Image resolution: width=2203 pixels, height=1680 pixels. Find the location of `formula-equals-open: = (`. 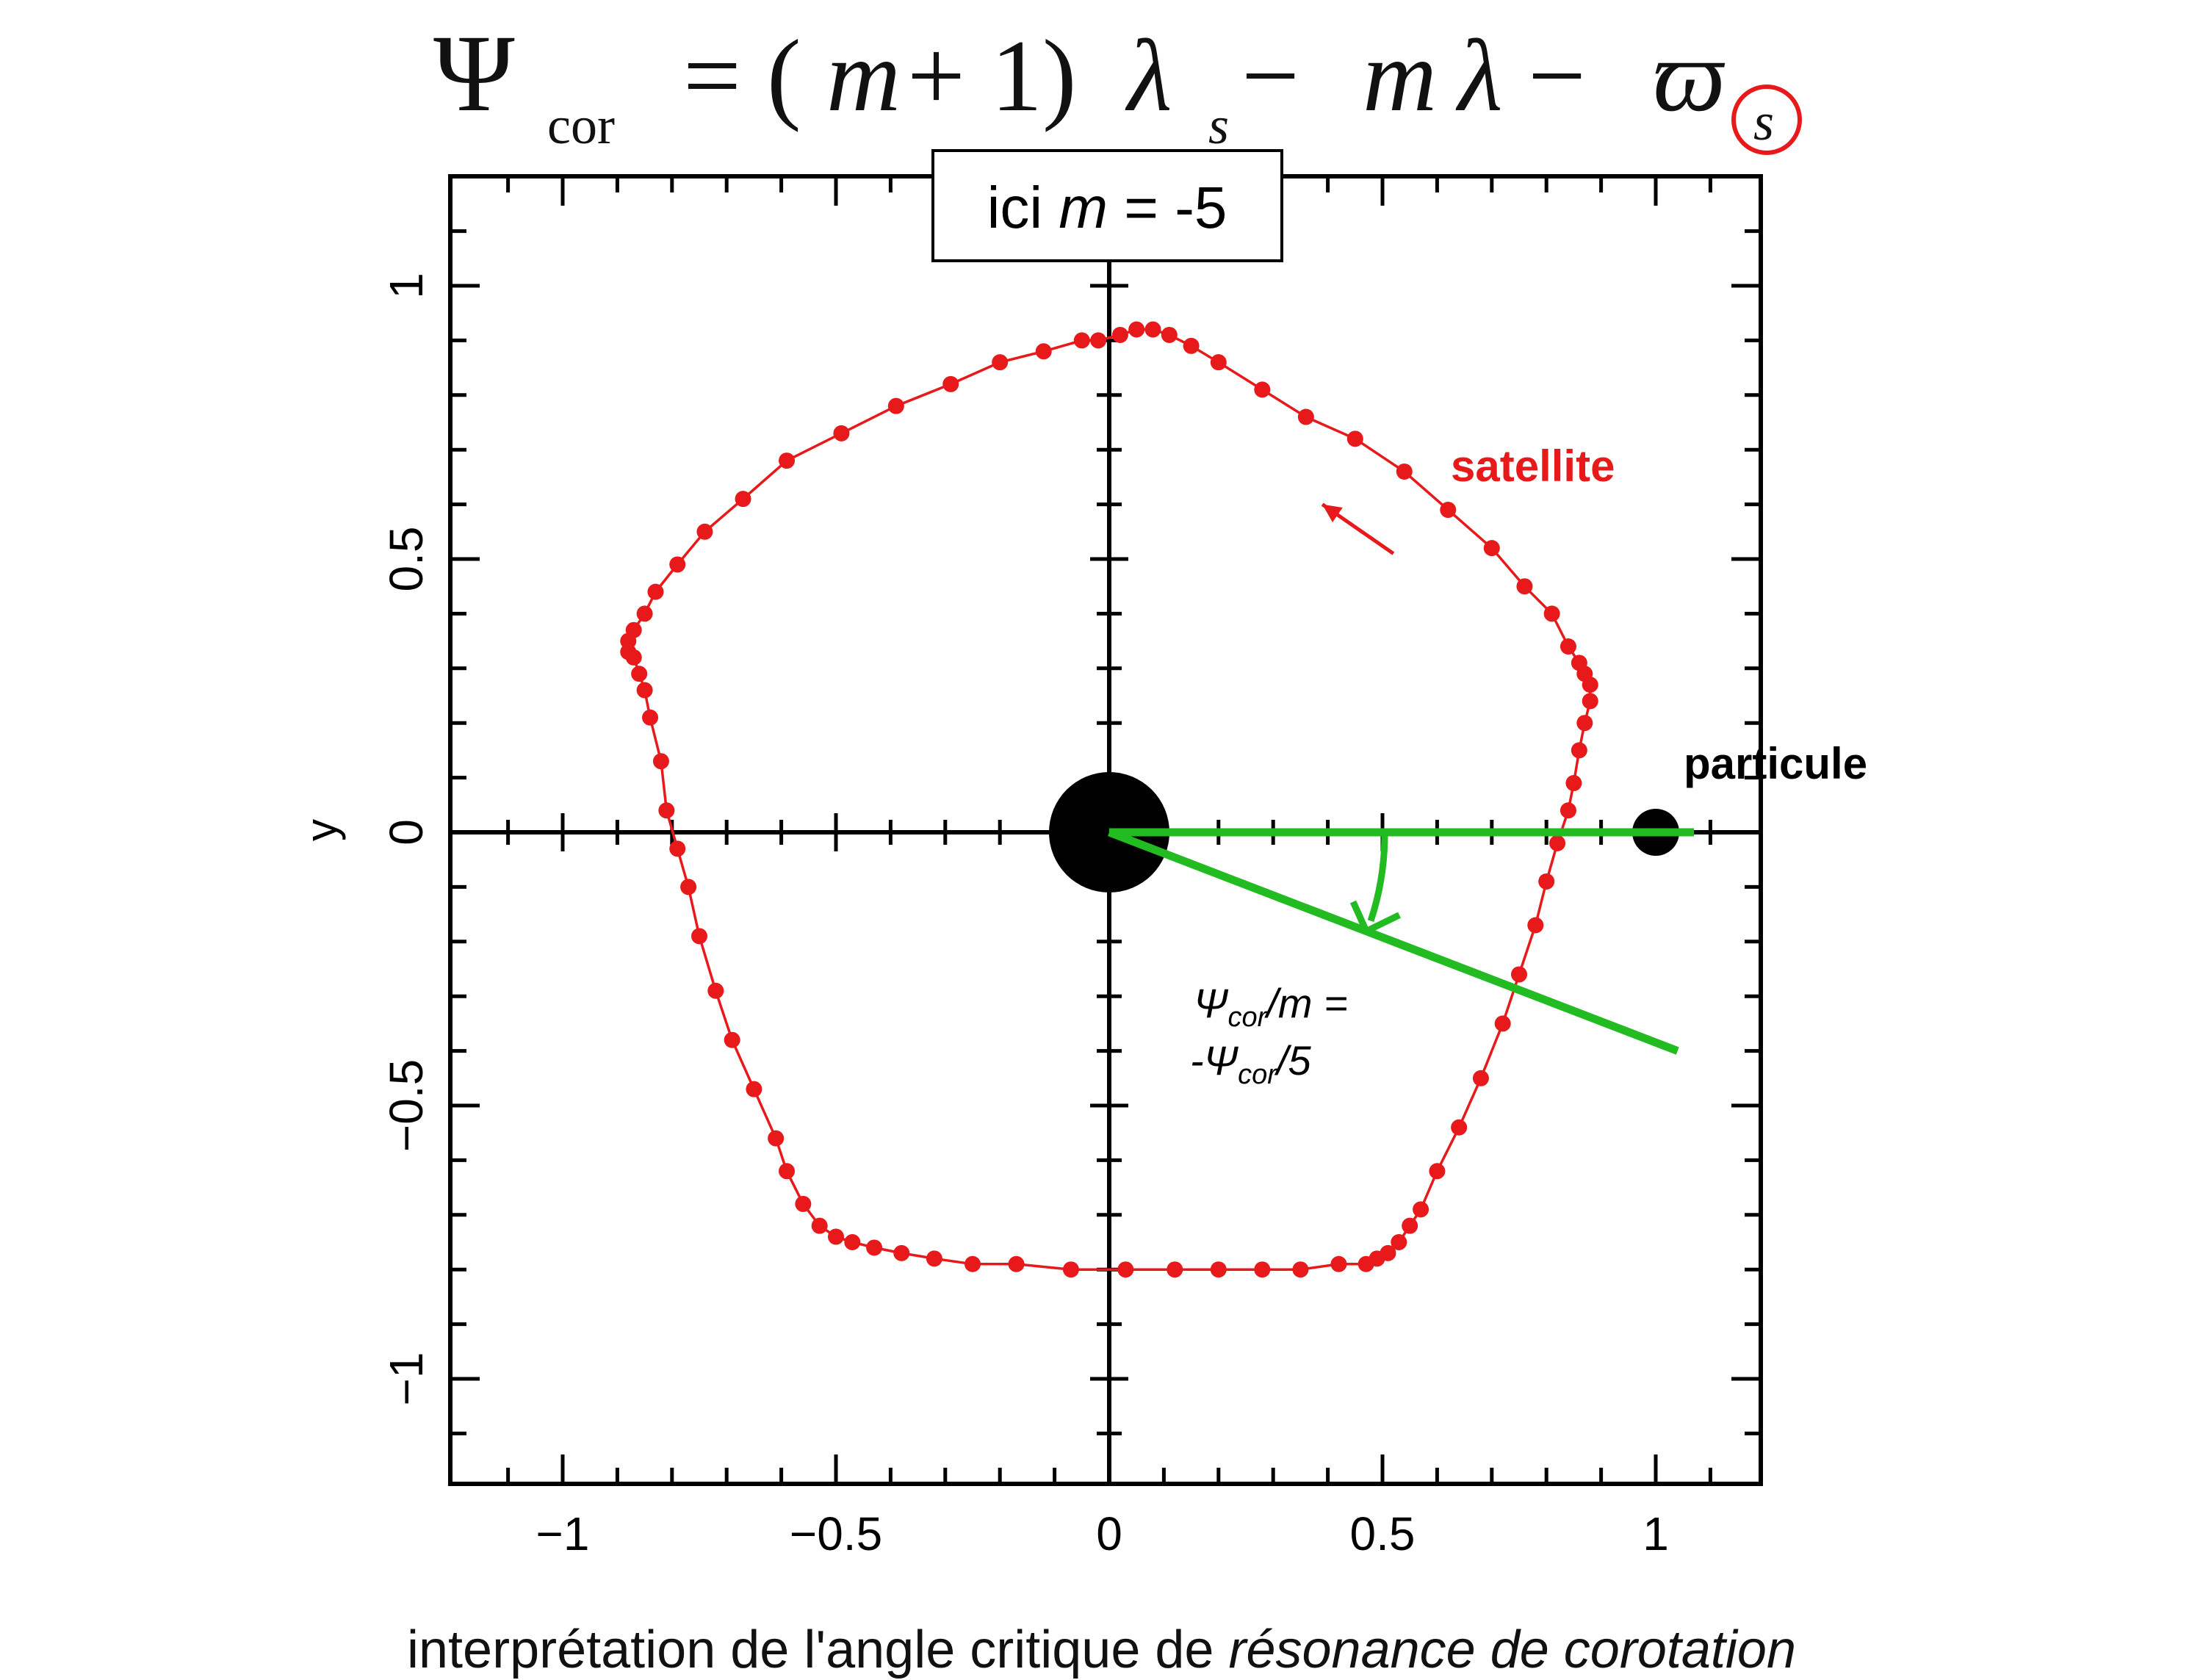

formula-equals-open: = ( is located at coordinates (742, 76).